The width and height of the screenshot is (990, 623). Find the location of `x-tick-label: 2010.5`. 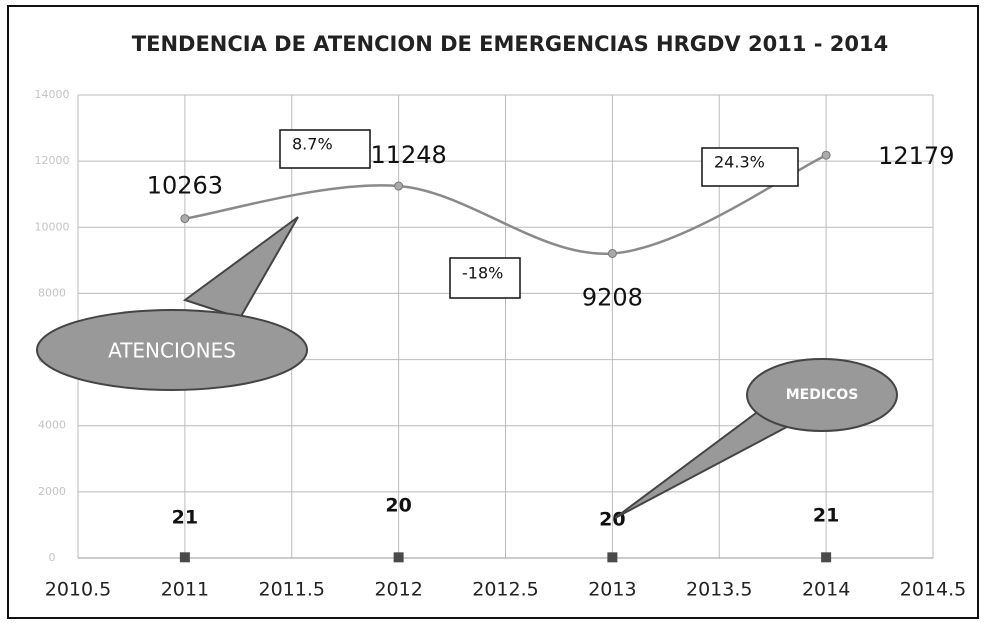

x-tick-label: 2010.5 is located at coordinates (78, 590).